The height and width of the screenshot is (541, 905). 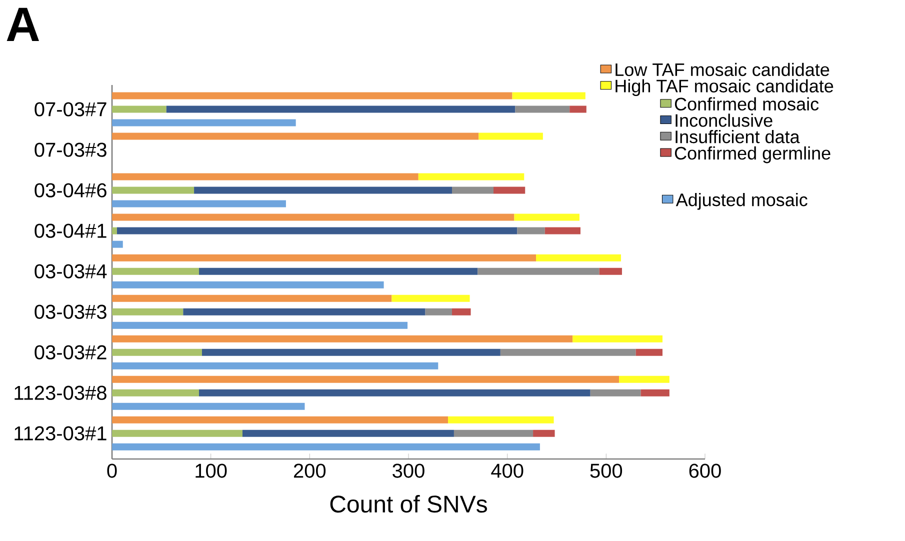 I want to click on y-tick-label: 1123-03#8, so click(x=60, y=393).